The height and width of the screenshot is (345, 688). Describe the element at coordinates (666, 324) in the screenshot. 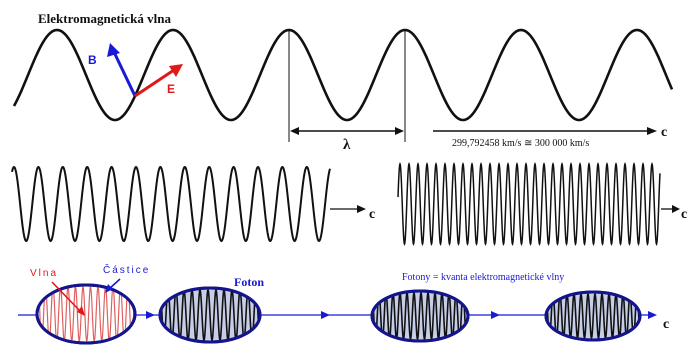

I see `c-label-bottom: c` at that location.